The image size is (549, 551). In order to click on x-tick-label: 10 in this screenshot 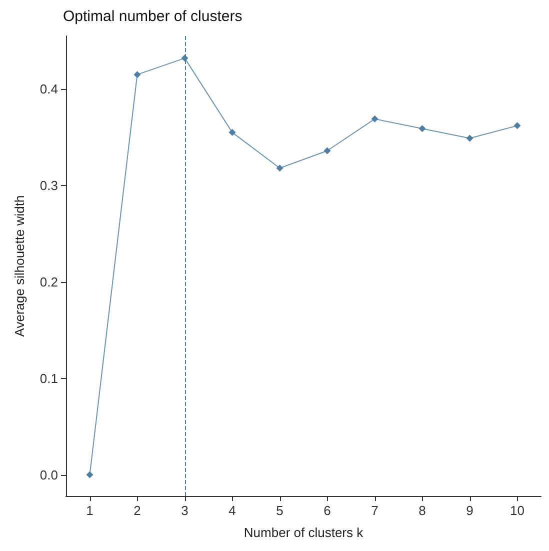, I will do `click(517, 510)`.